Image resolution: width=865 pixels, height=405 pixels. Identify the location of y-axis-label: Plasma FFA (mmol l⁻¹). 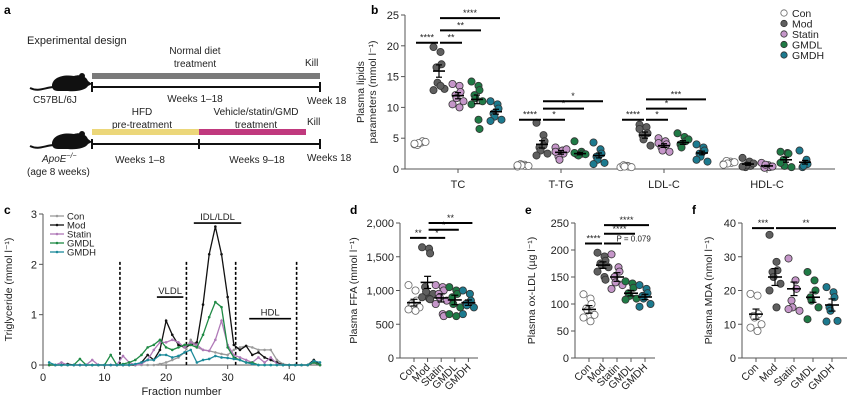
(354, 290).